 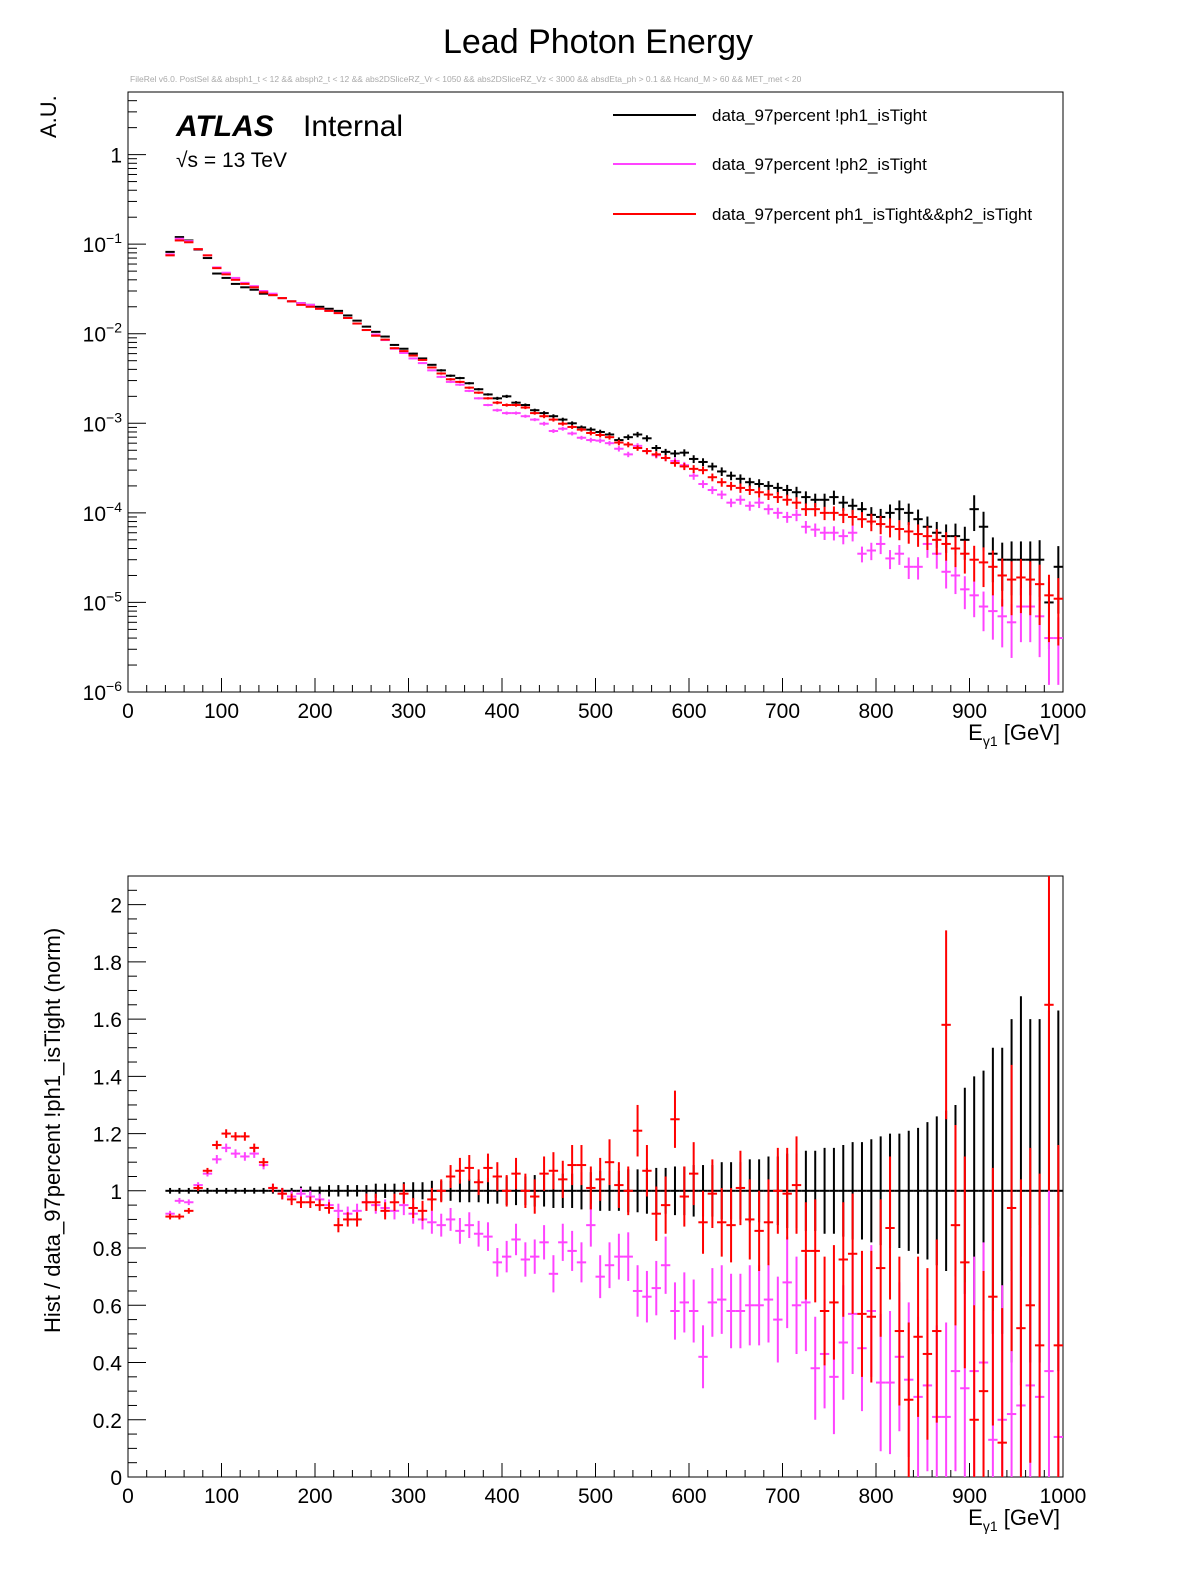 I want to click on bottom-y-tick-label: 0.2, so click(x=107, y=1421).